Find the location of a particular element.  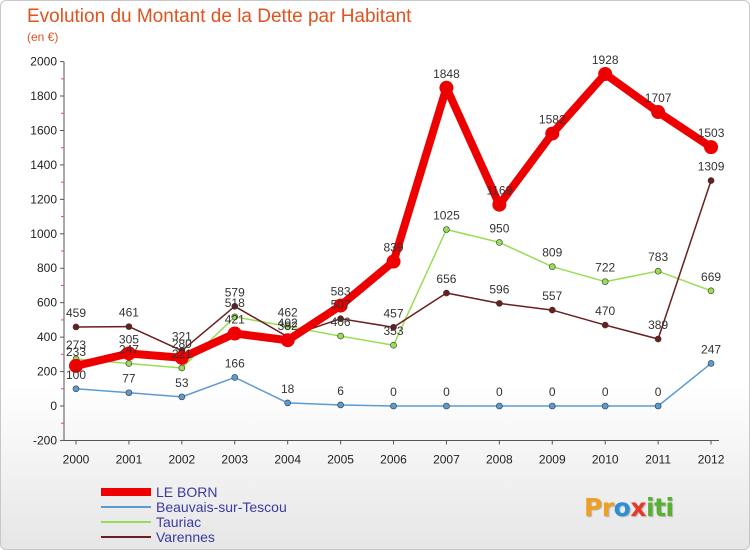

data-label: 470 is located at coordinates (605, 311).